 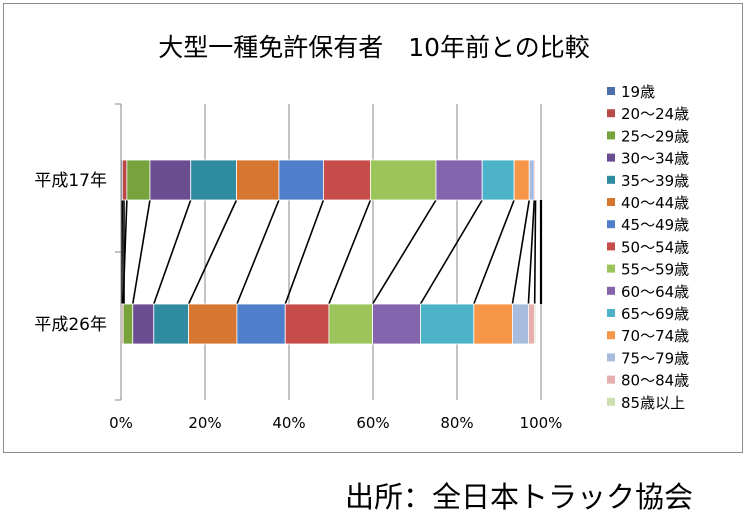 I want to click on legend-label: 20～24歳, so click(x=655, y=114).